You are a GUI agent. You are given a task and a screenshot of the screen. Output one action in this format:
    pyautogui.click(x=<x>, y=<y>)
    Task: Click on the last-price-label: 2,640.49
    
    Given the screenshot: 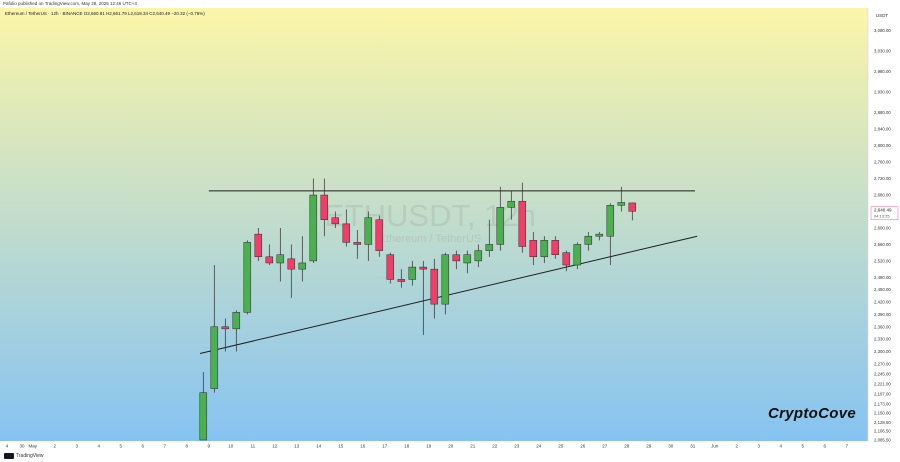 What is the action you would take?
    pyautogui.click(x=883, y=209)
    